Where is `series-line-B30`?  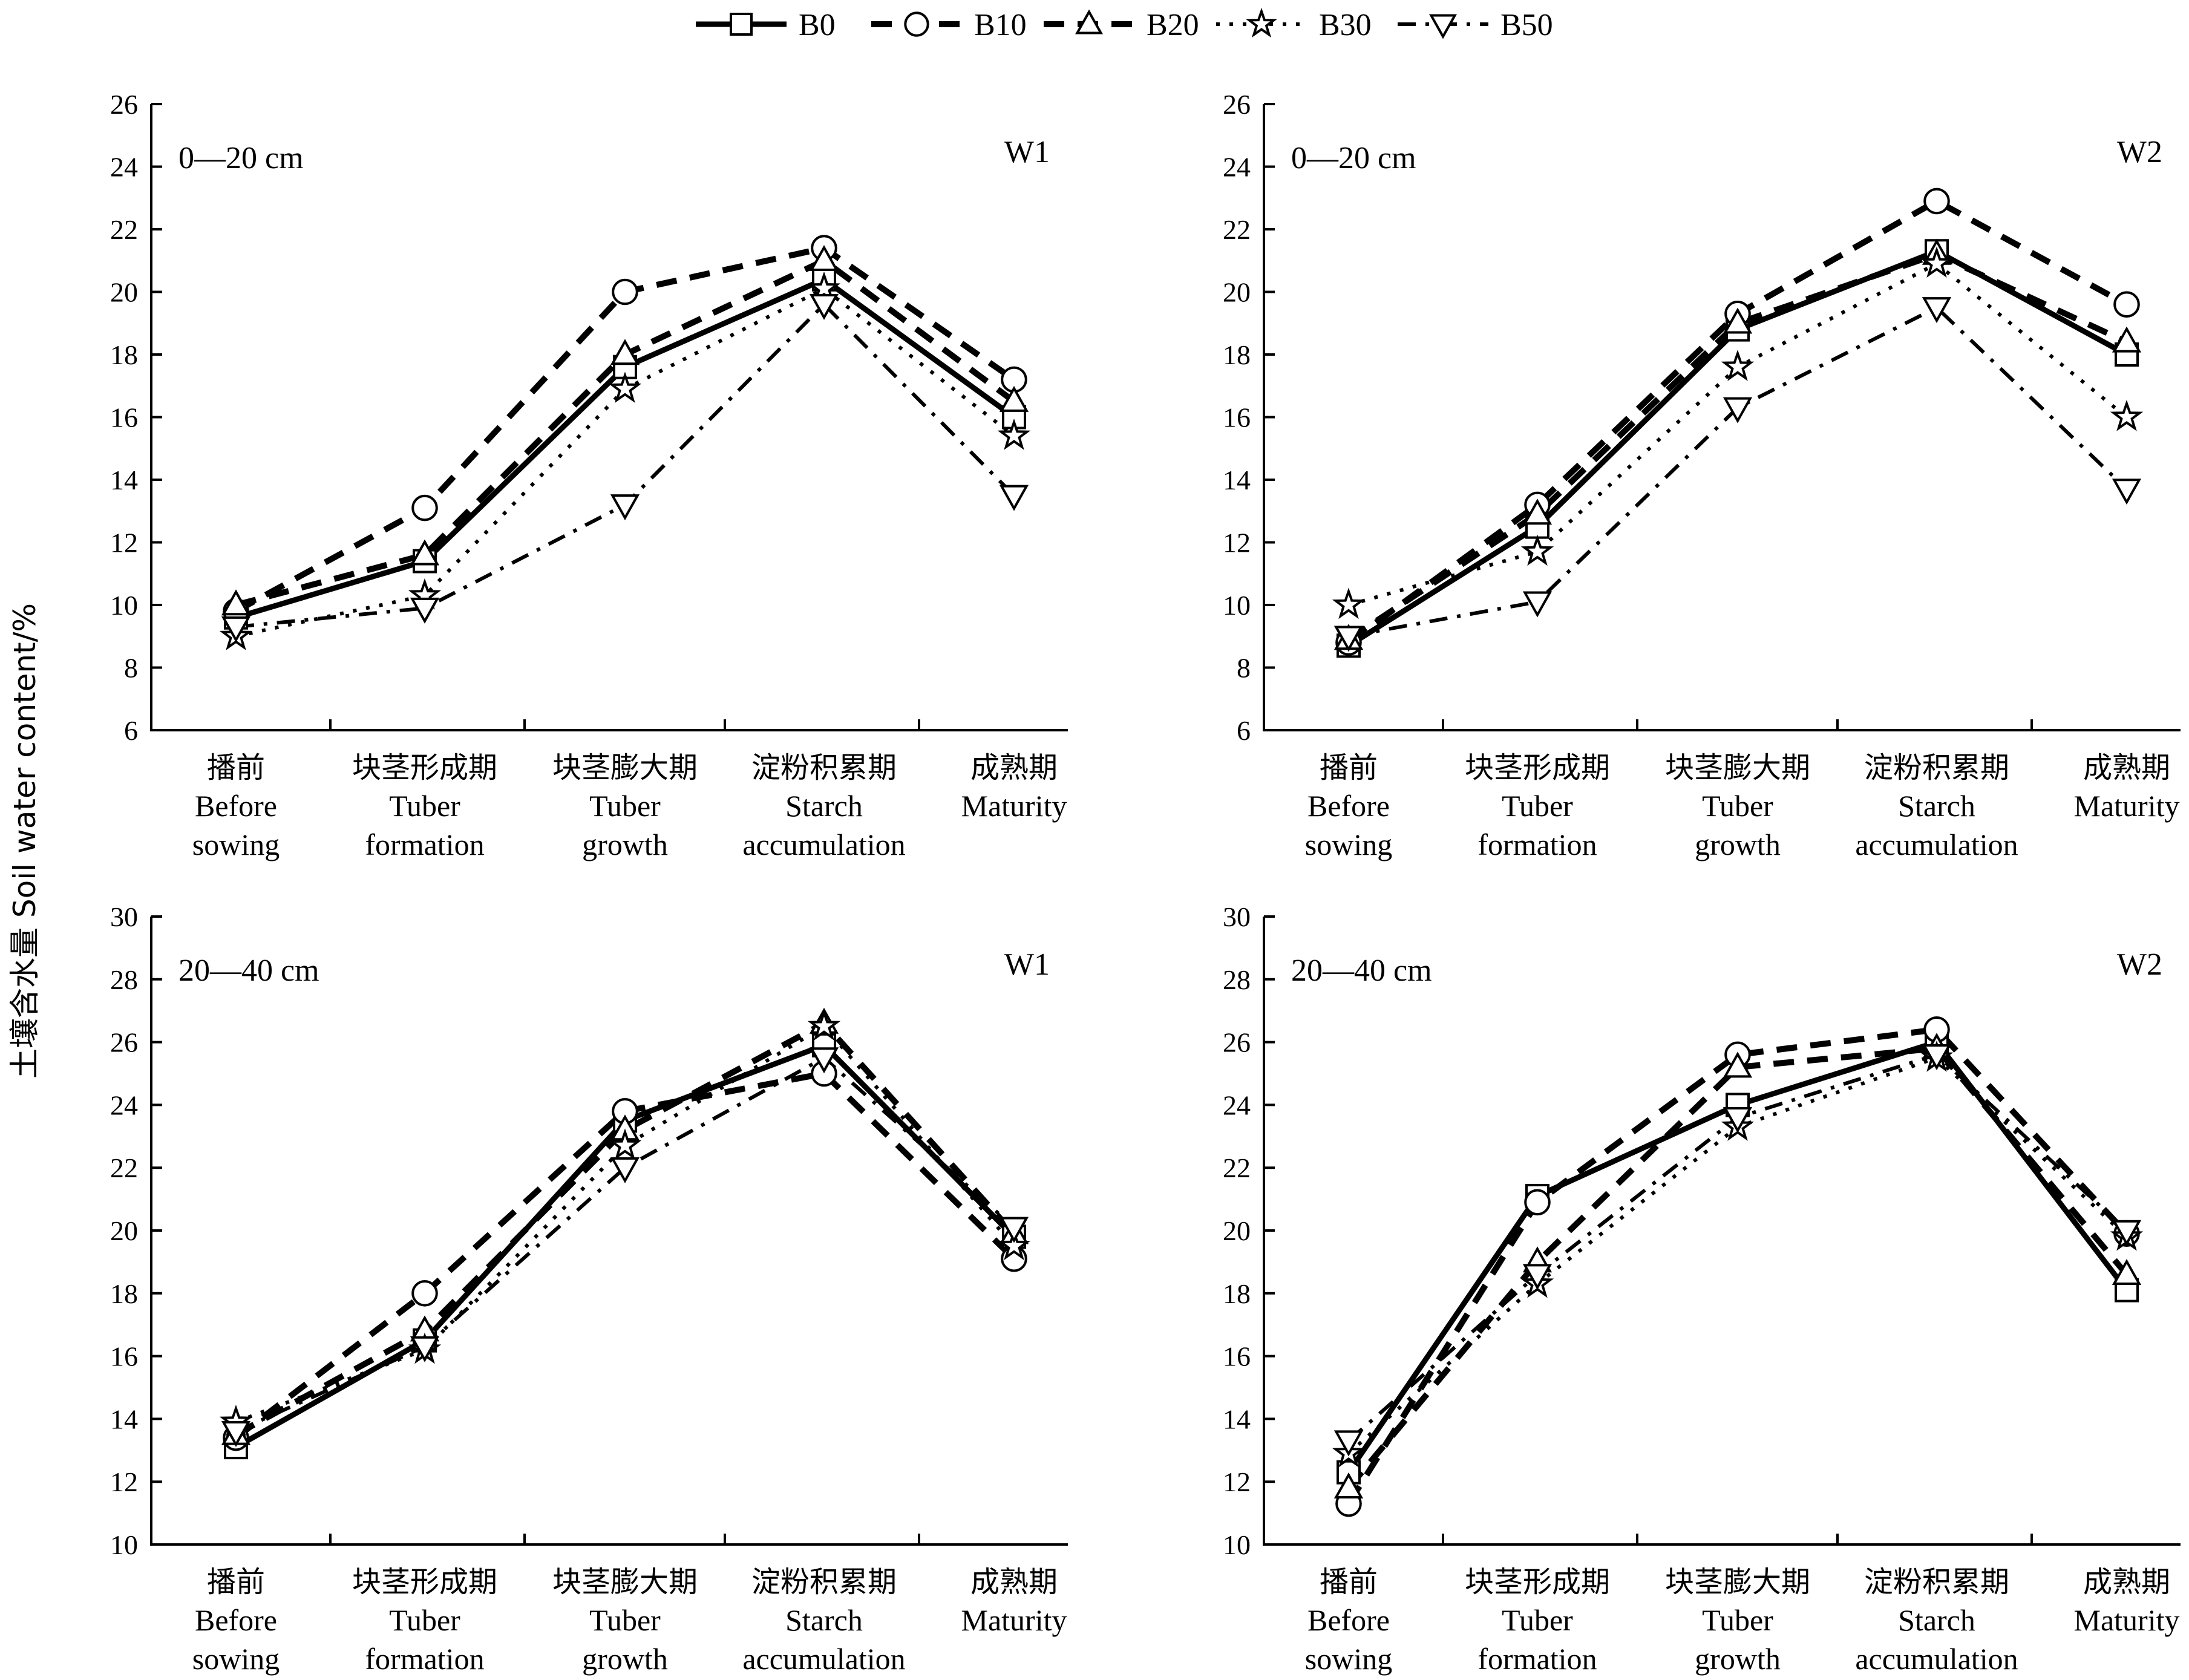
series-line-B30 is located at coordinates (625, 1224).